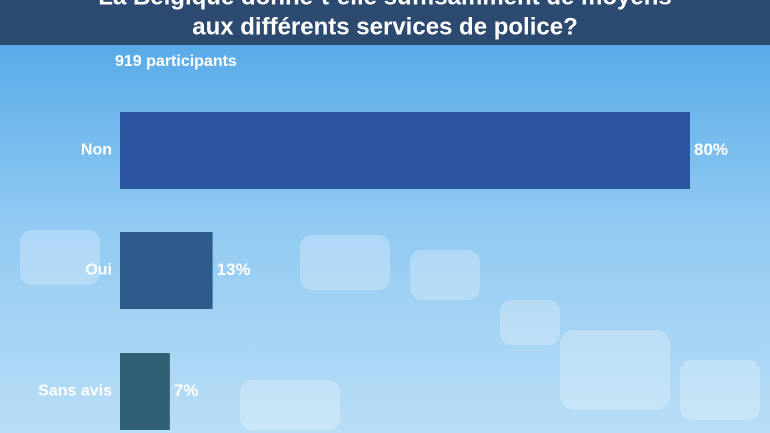  I want to click on category-label: Non, so click(96, 150).